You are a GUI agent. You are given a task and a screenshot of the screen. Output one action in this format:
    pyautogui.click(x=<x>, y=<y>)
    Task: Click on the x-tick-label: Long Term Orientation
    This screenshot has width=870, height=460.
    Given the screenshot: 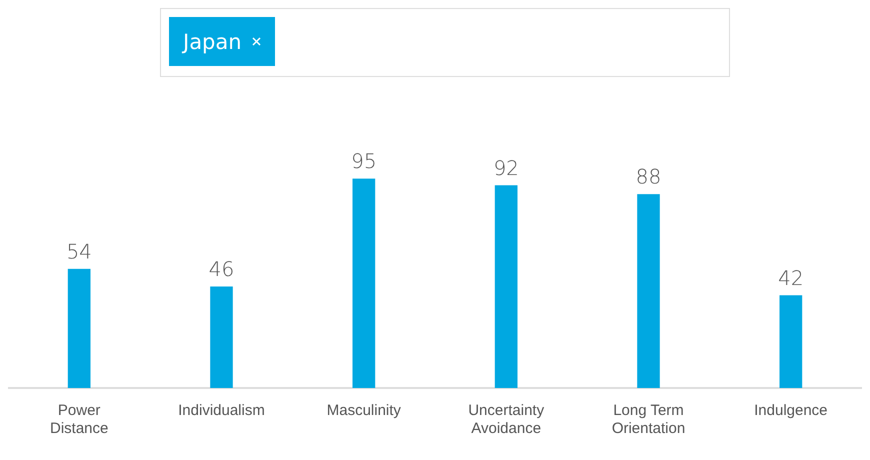 What is the action you would take?
    pyautogui.click(x=649, y=420)
    